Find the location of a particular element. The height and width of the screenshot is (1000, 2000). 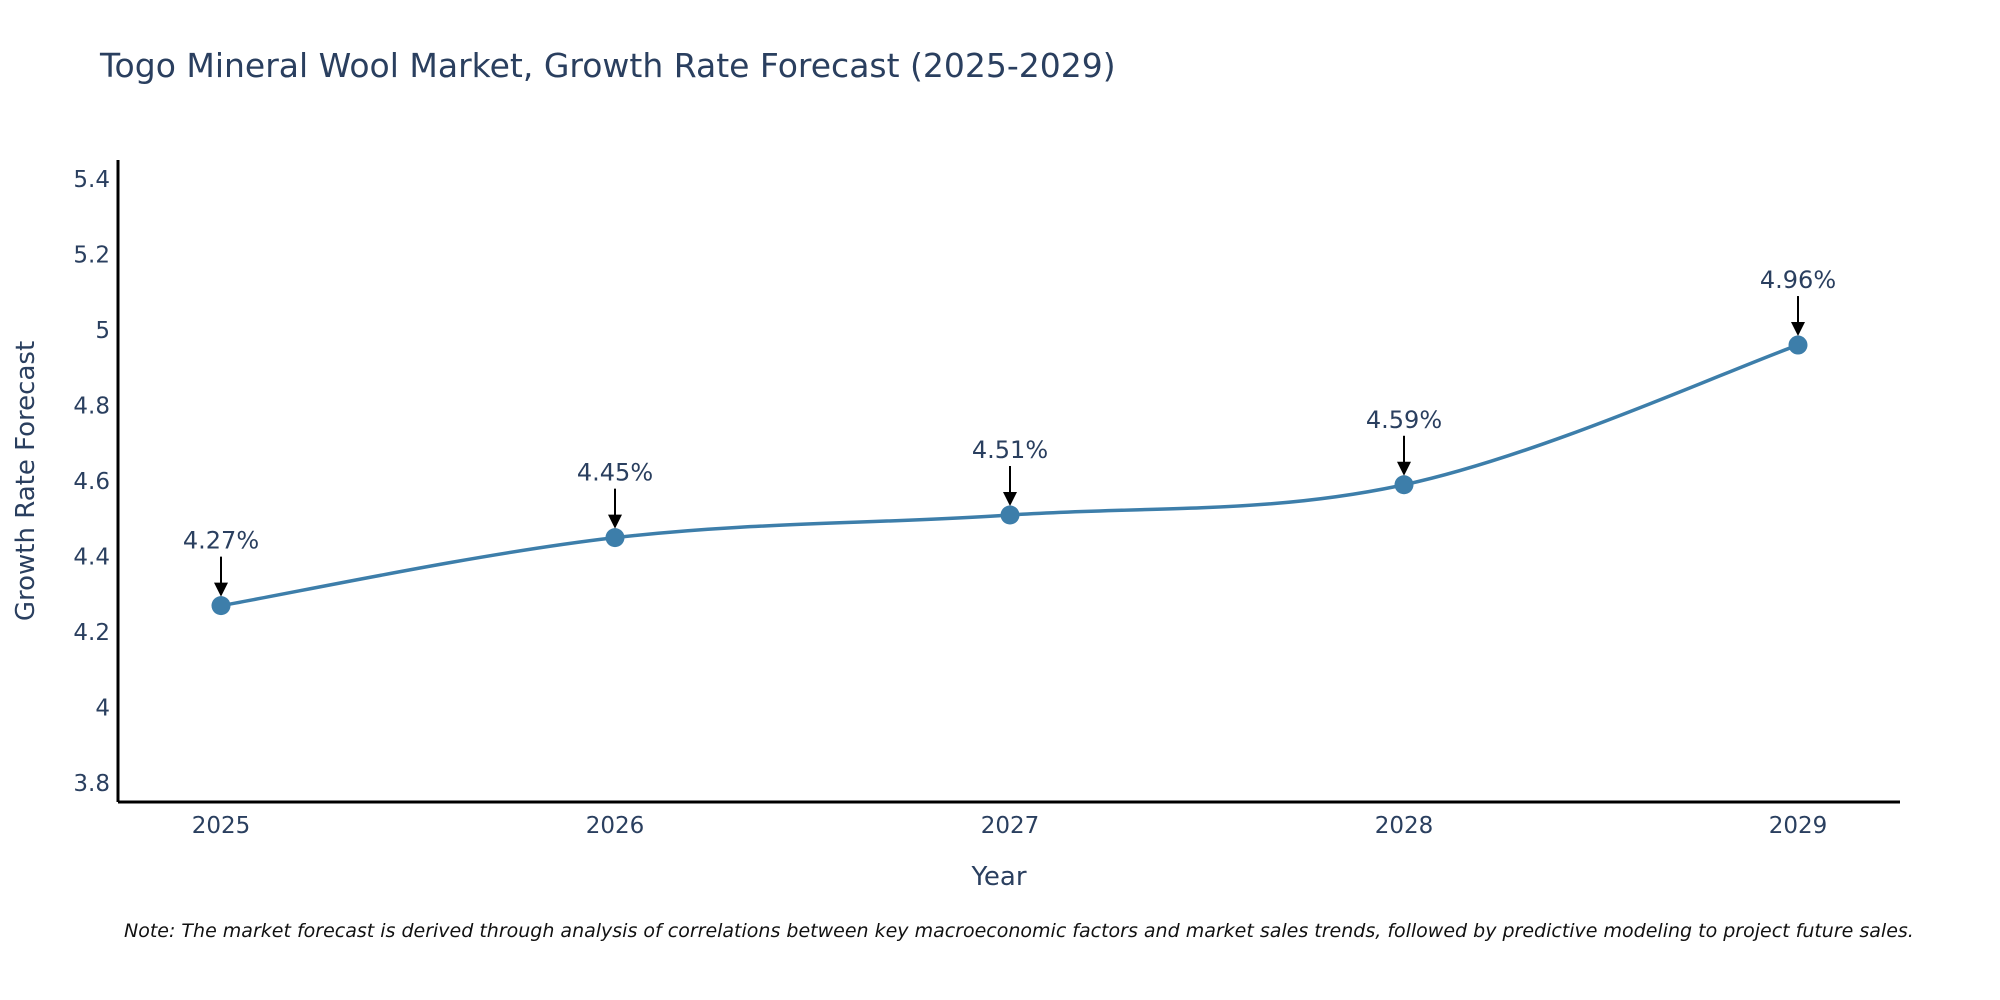

y-tick-label: 4 is located at coordinates (102, 709).